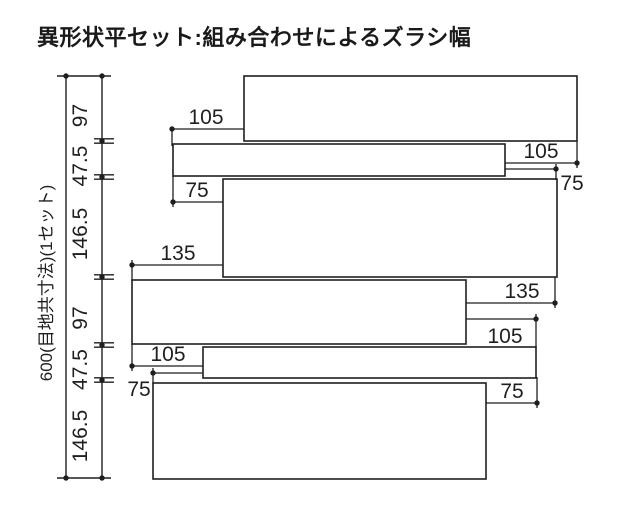 The width and height of the screenshot is (617, 513). I want to click on offset-dim-right-9-label: 105, so click(504, 336).